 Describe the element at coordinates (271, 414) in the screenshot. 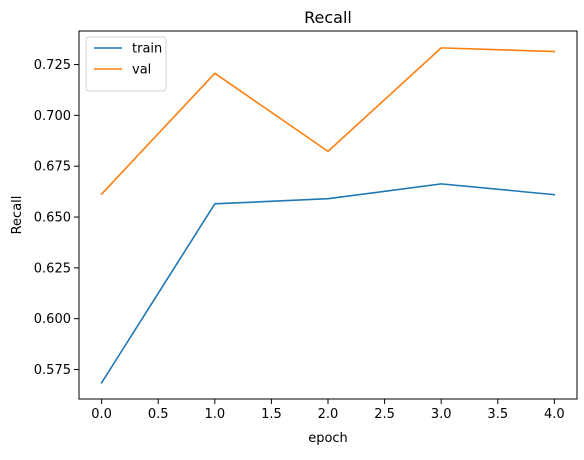

I see `x-tick-label: 1.5` at that location.